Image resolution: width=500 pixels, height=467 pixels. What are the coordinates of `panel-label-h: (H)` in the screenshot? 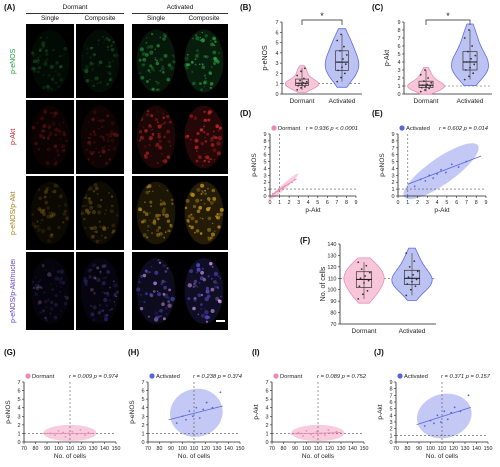 It's located at (134, 352).